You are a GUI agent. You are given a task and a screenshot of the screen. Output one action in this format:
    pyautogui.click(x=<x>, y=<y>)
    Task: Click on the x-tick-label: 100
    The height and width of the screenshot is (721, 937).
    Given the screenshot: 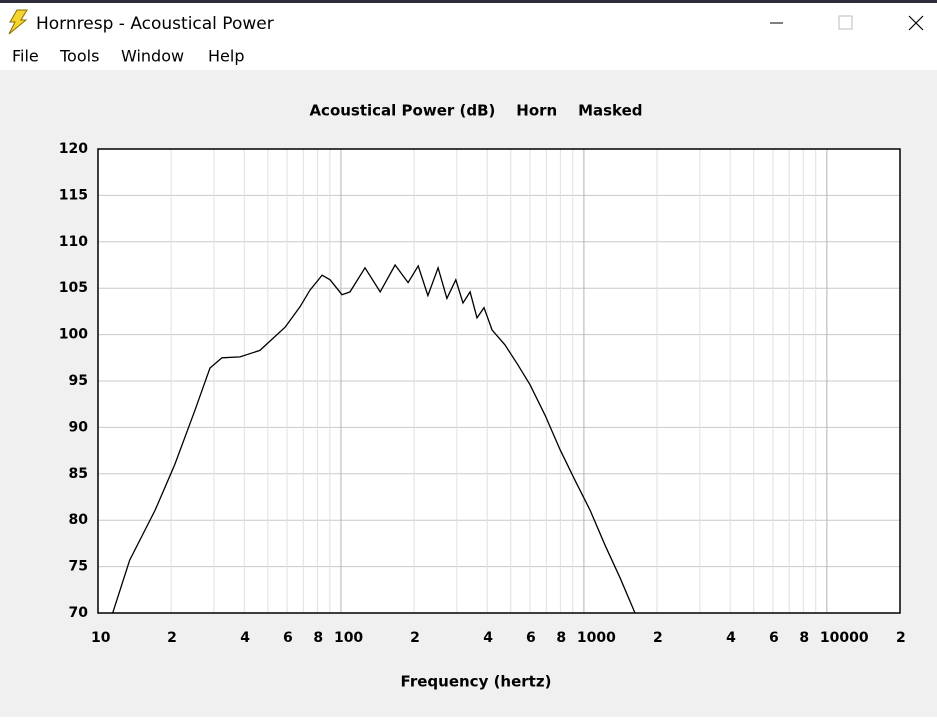 What is the action you would take?
    pyautogui.click(x=348, y=638)
    